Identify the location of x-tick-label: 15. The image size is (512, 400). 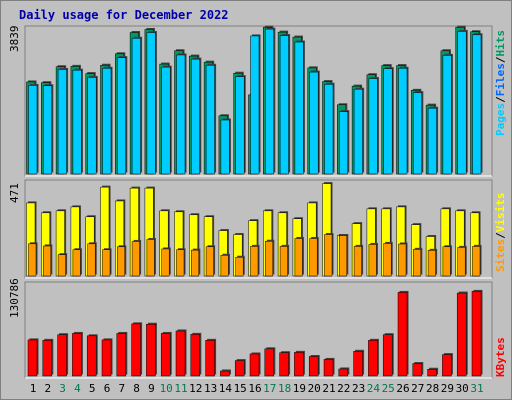
(240, 388).